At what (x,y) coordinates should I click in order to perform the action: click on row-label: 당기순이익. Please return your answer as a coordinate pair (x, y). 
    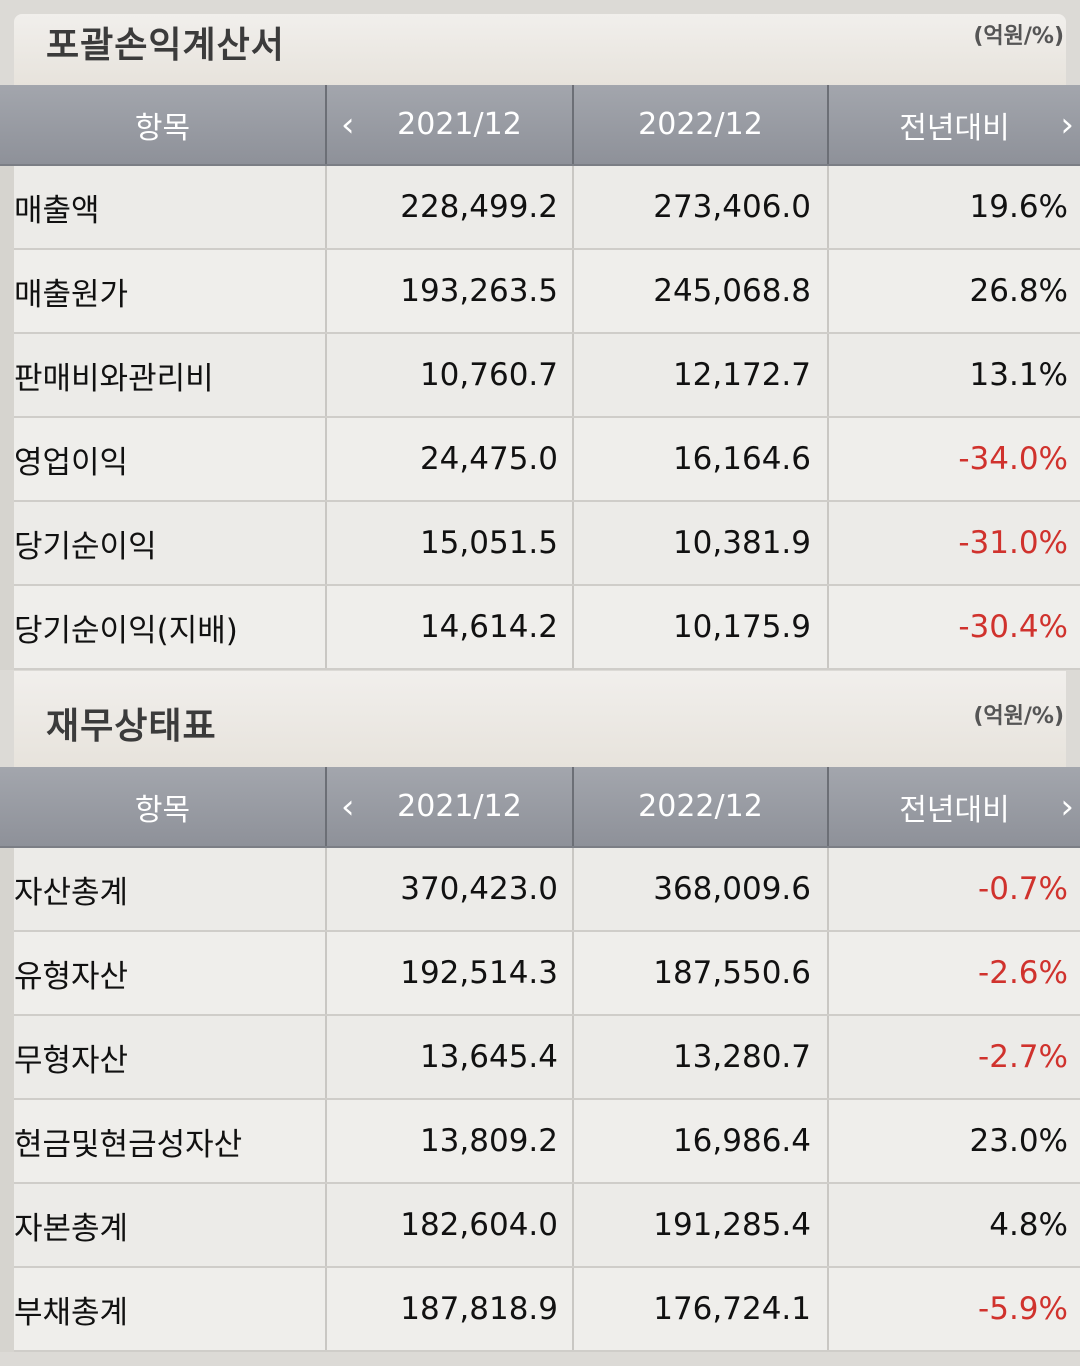
    Looking at the image, I should click on (85, 546).